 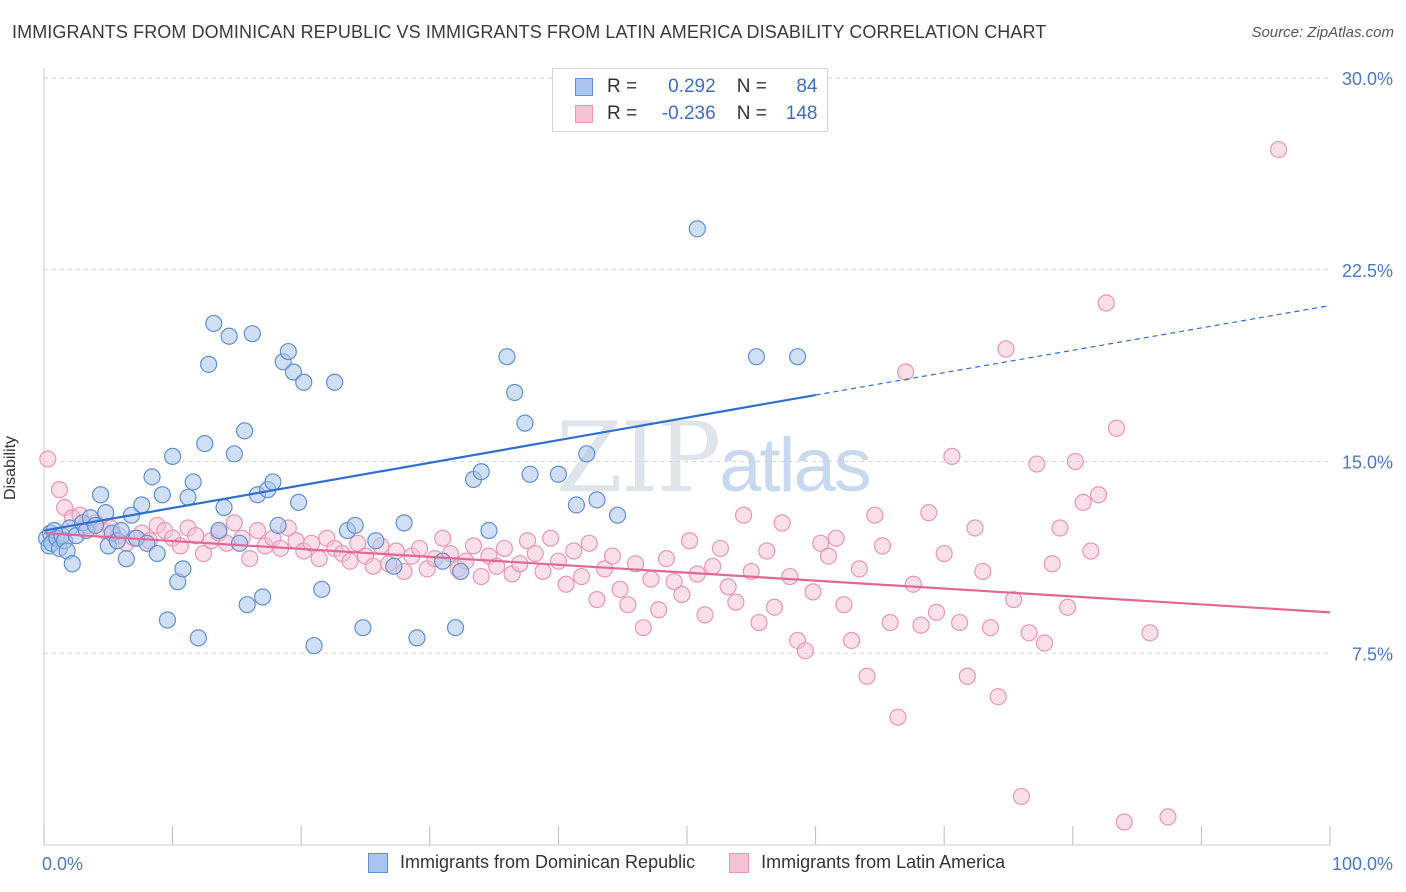 I want to click on source-credit: Source: ZipAtlas.com, so click(x=1322, y=32).